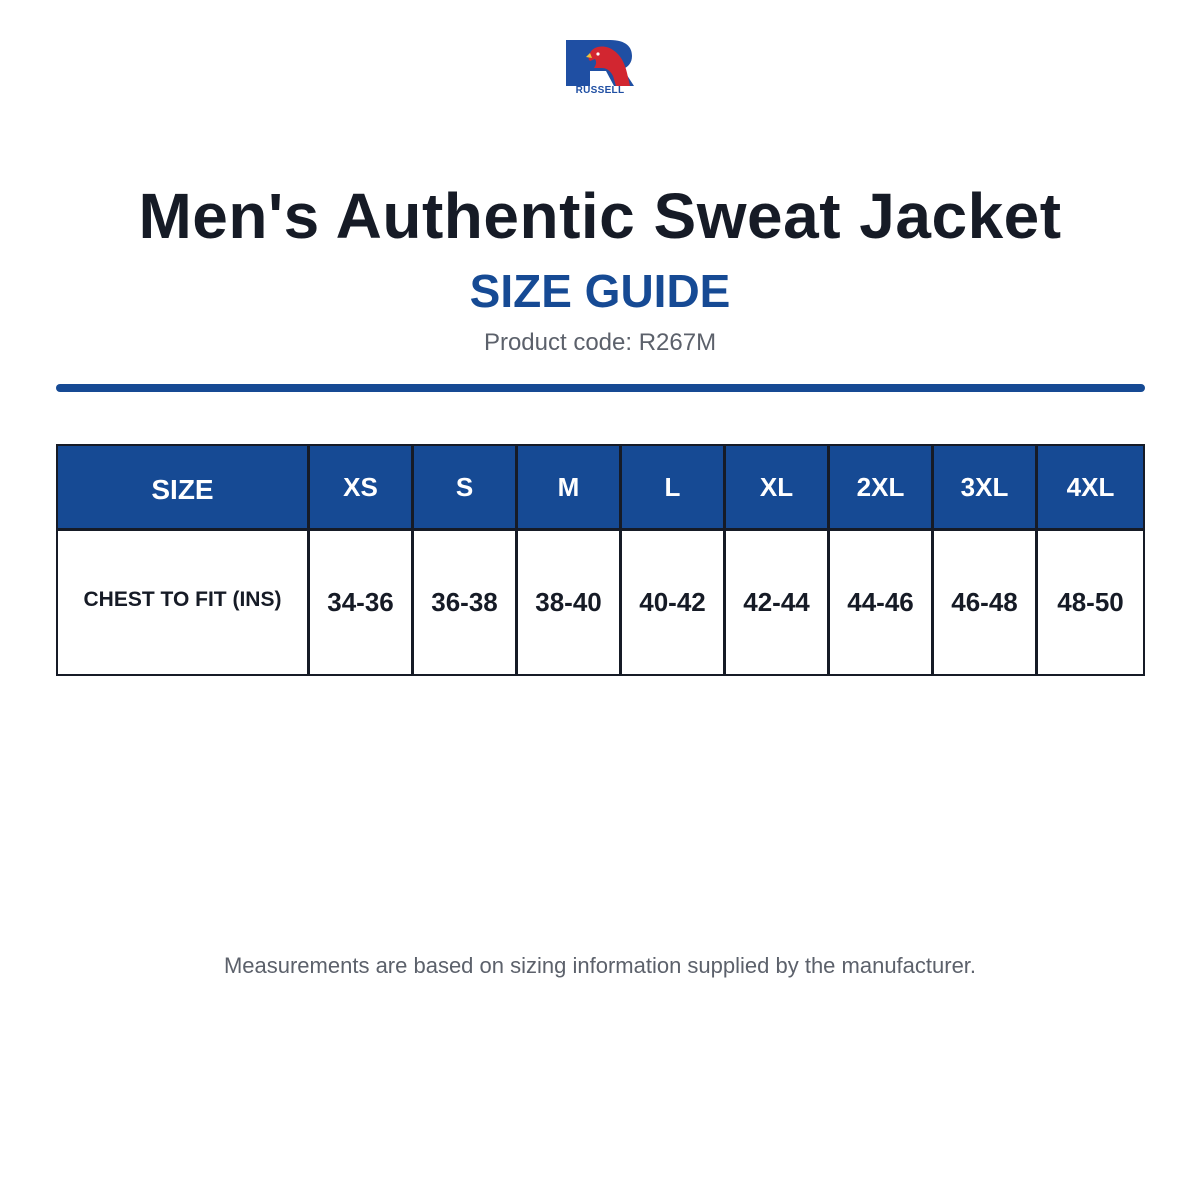 The height and width of the screenshot is (1200, 1200). What do you see at coordinates (600, 216) in the screenshot?
I see `page-title: Men's Authentic Sweat Jacket` at bounding box center [600, 216].